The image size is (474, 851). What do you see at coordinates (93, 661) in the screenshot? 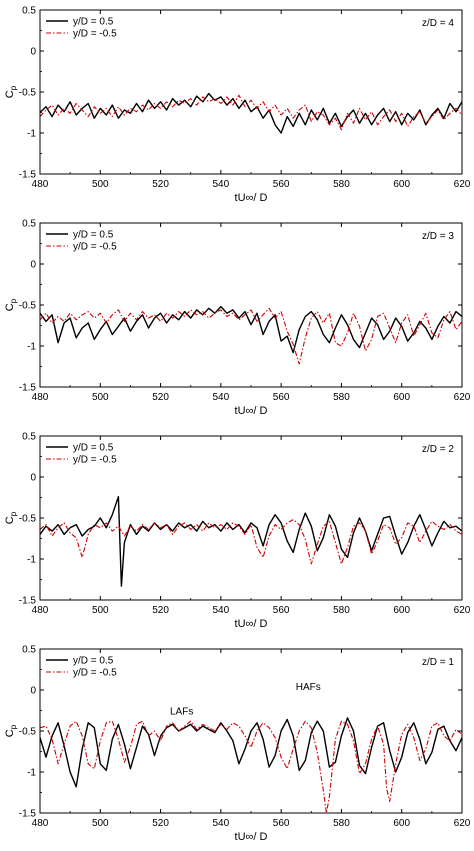
I see `panel-4-legend-label-1: y/D = 0.5` at bounding box center [93, 661].